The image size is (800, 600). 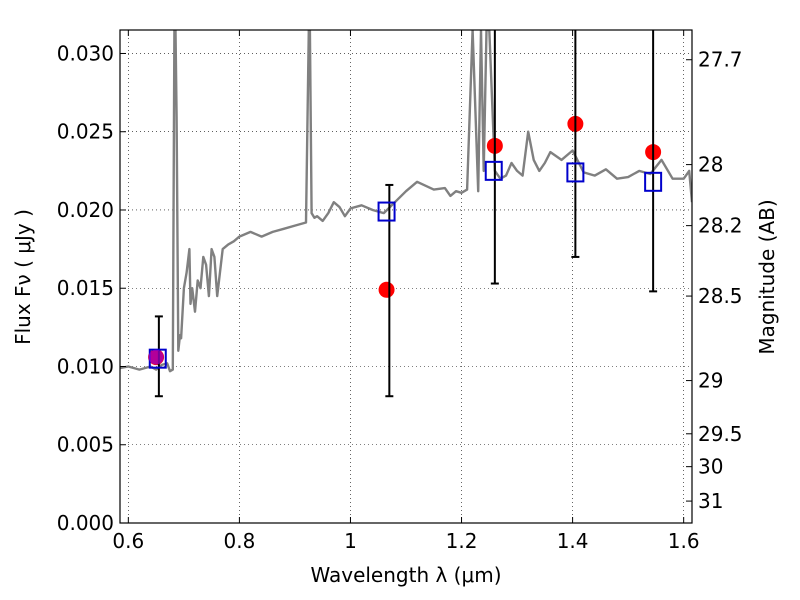 I want to click on x-tick-label: 1, so click(x=350, y=541).